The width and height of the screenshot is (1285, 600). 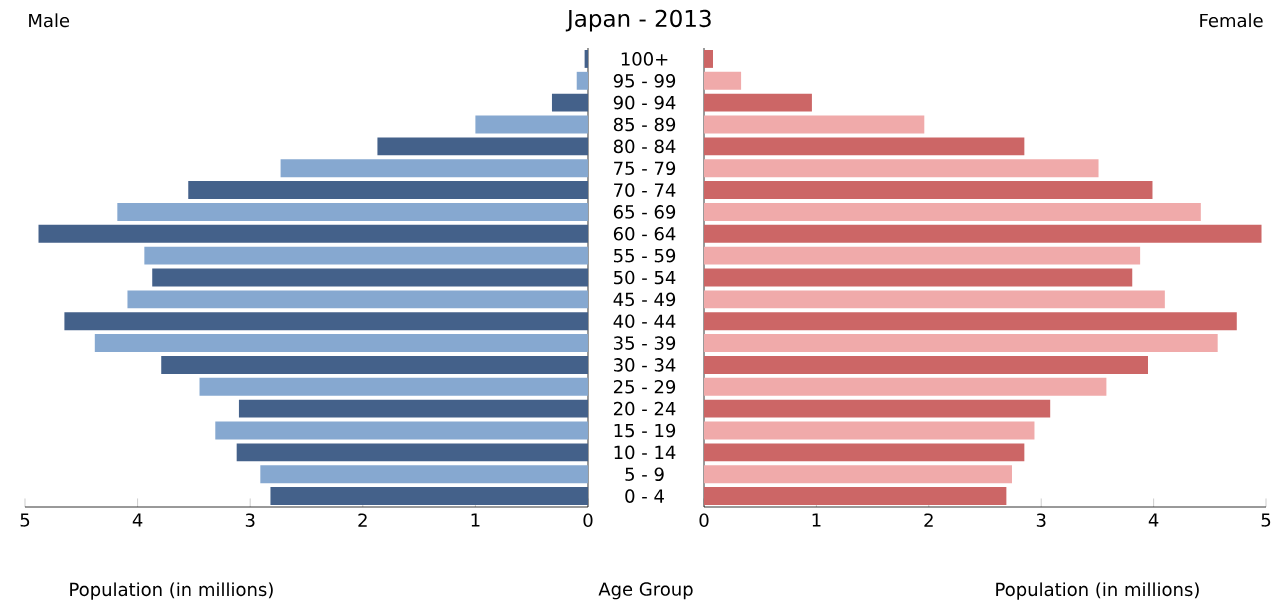 What do you see at coordinates (644, 321) in the screenshot?
I see `y-tick-label: 40 - 44` at bounding box center [644, 321].